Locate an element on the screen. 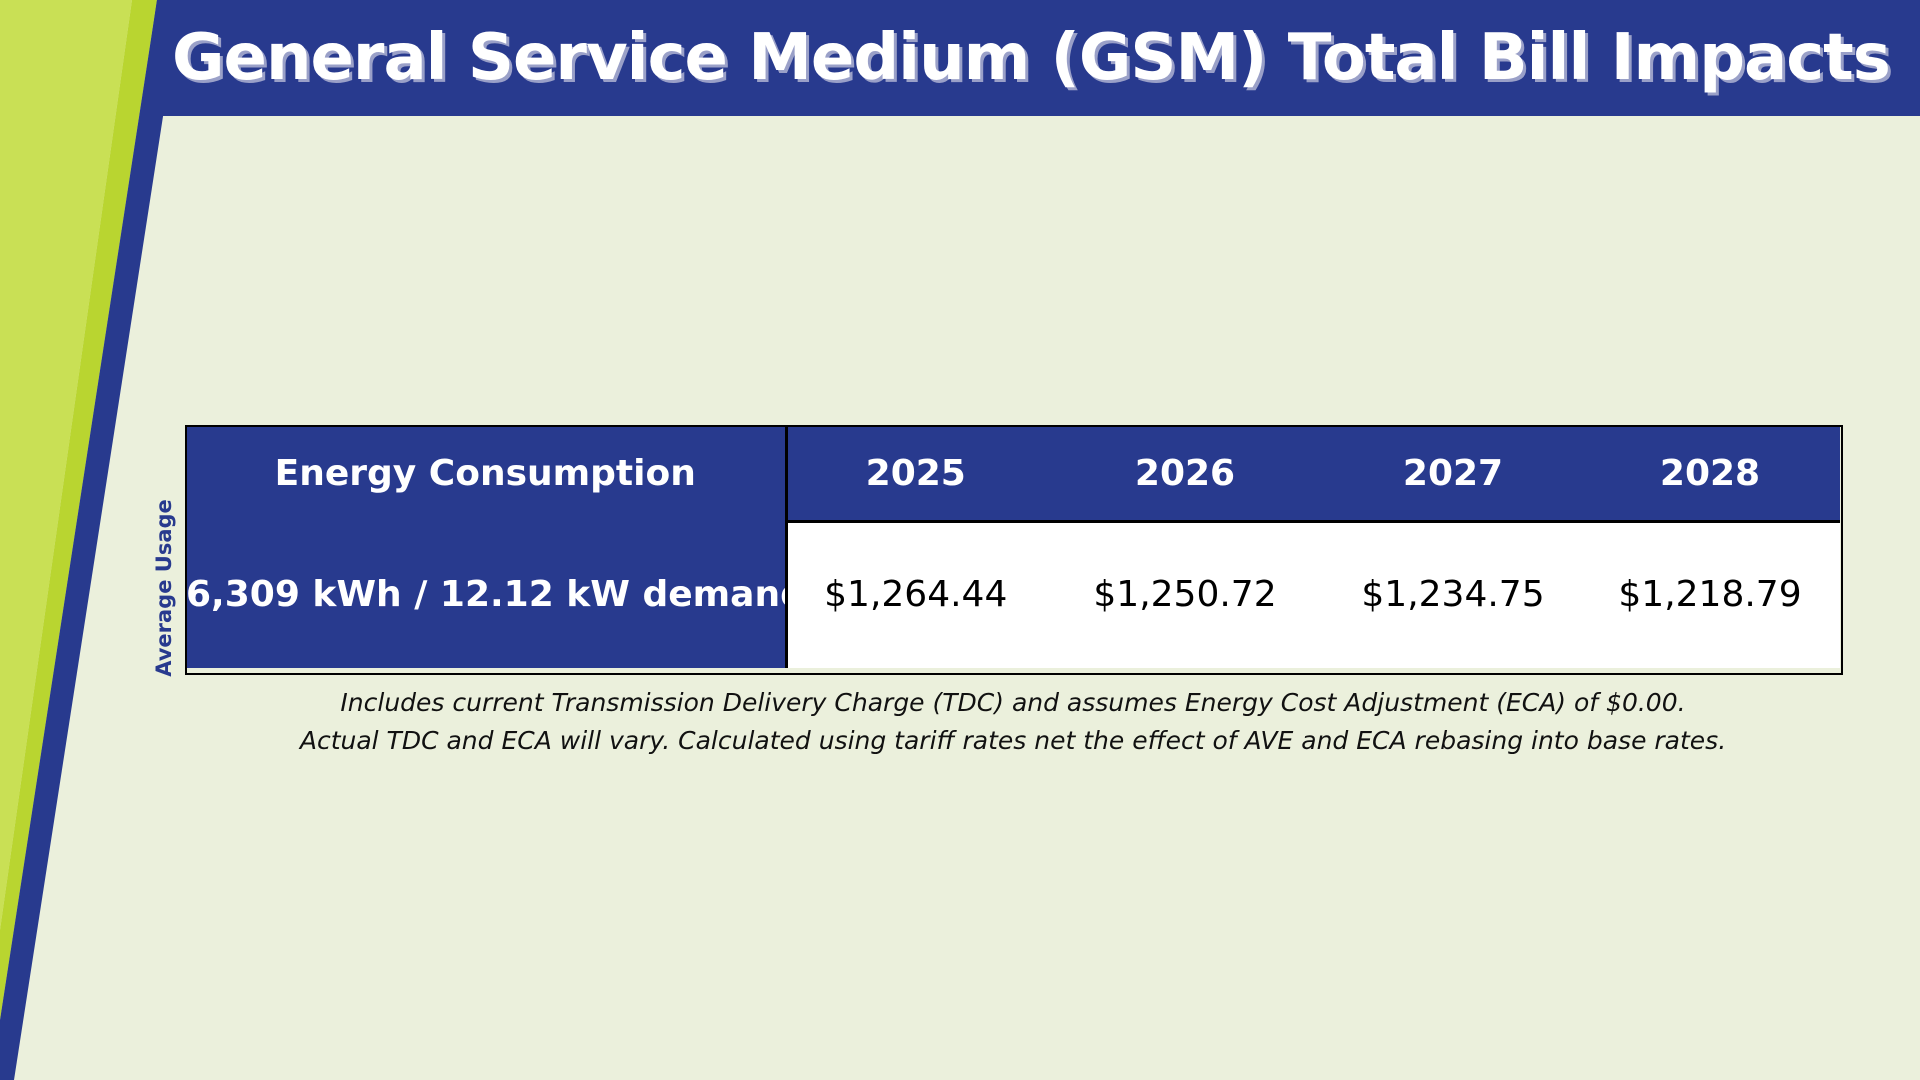 The height and width of the screenshot is (1080, 1920). bill-value-2026: $1,250.72 is located at coordinates (1185, 594).